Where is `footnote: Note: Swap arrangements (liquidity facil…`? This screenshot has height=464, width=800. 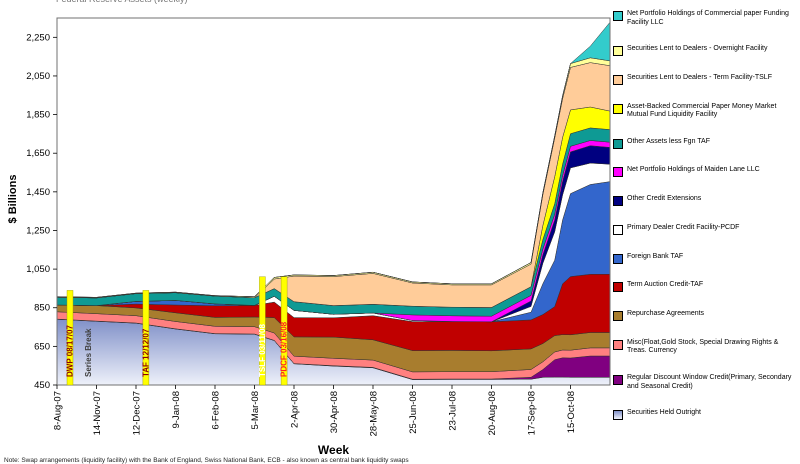 footnote: Note: Swap arrangements (liquidity facil… is located at coordinates (206, 460).